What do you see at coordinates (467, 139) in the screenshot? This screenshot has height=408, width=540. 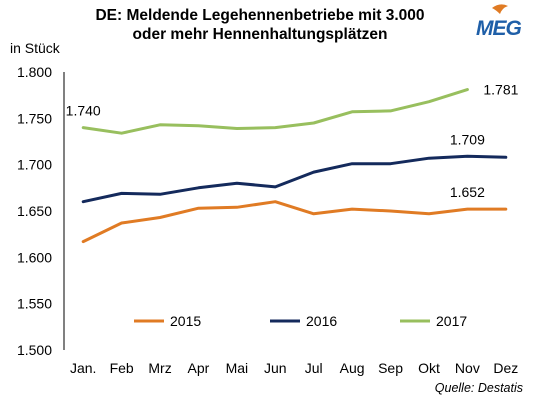 I see `data-label-2016: 1.709` at bounding box center [467, 139].